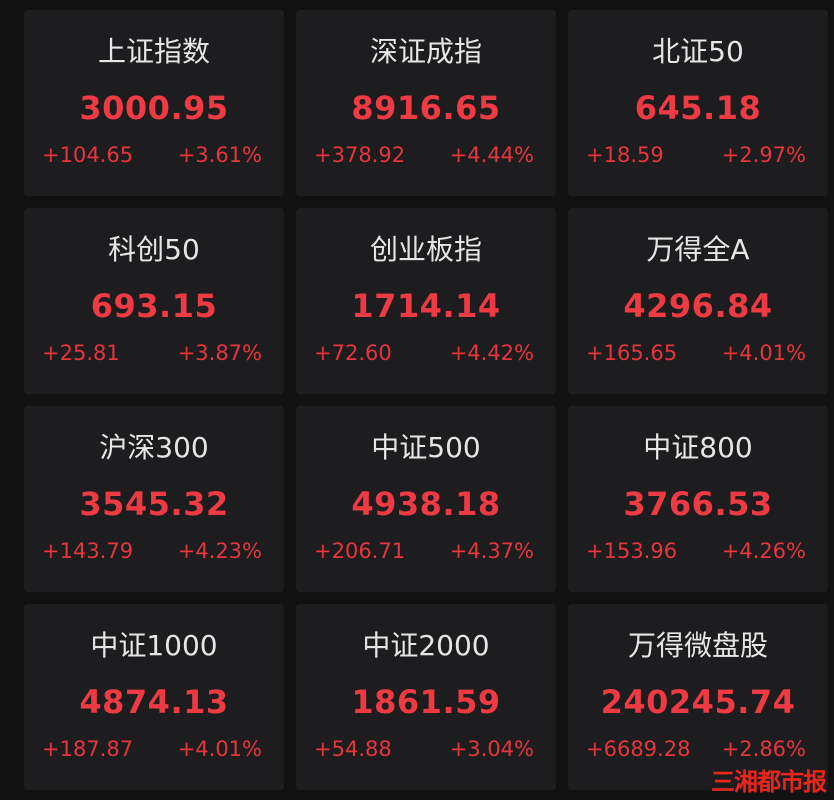  Describe the element at coordinates (698, 108) in the screenshot. I see `index-value: 645.18` at that location.